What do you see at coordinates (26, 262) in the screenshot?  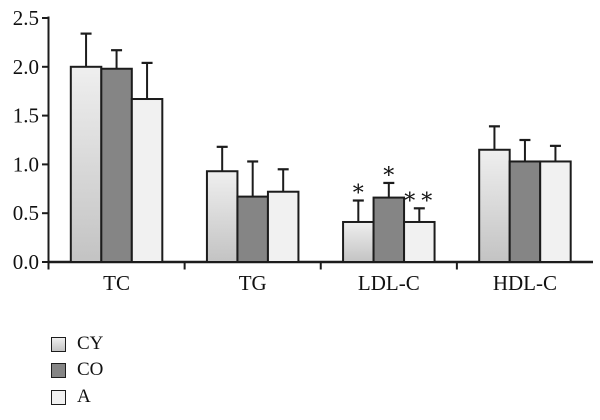 I see `y-tick-label: 0.0` at bounding box center [26, 262].